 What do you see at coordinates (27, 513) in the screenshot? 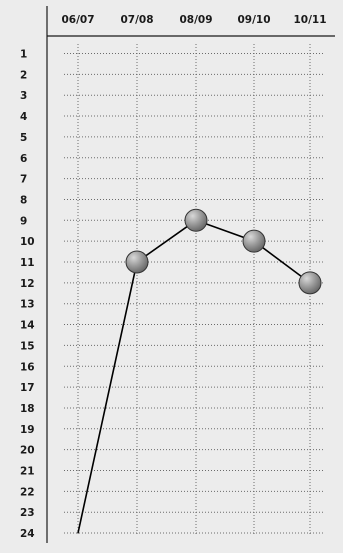
I see `y-tick-label: 23` at bounding box center [27, 513].